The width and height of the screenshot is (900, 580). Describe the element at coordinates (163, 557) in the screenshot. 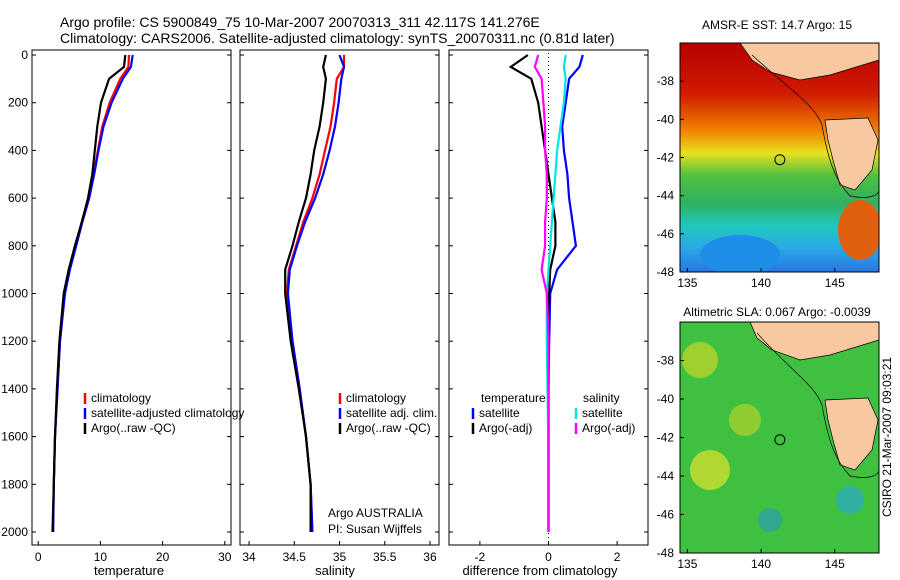

I see `x-tick-label: 20` at that location.